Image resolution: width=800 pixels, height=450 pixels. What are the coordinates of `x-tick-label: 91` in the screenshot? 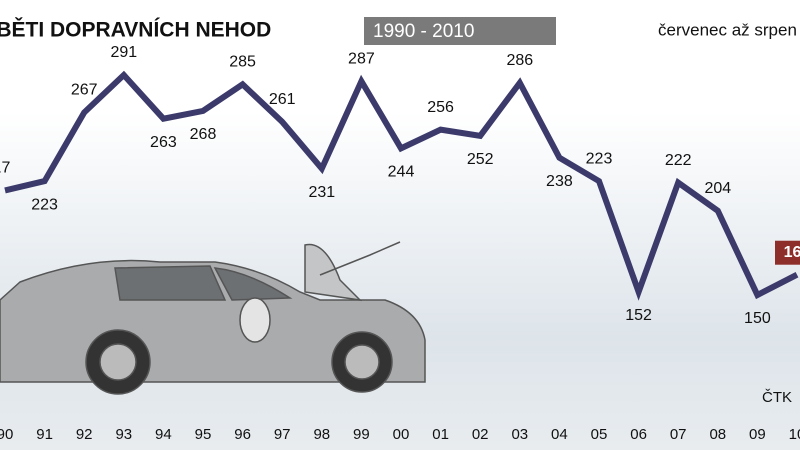 It's located at (44, 434).